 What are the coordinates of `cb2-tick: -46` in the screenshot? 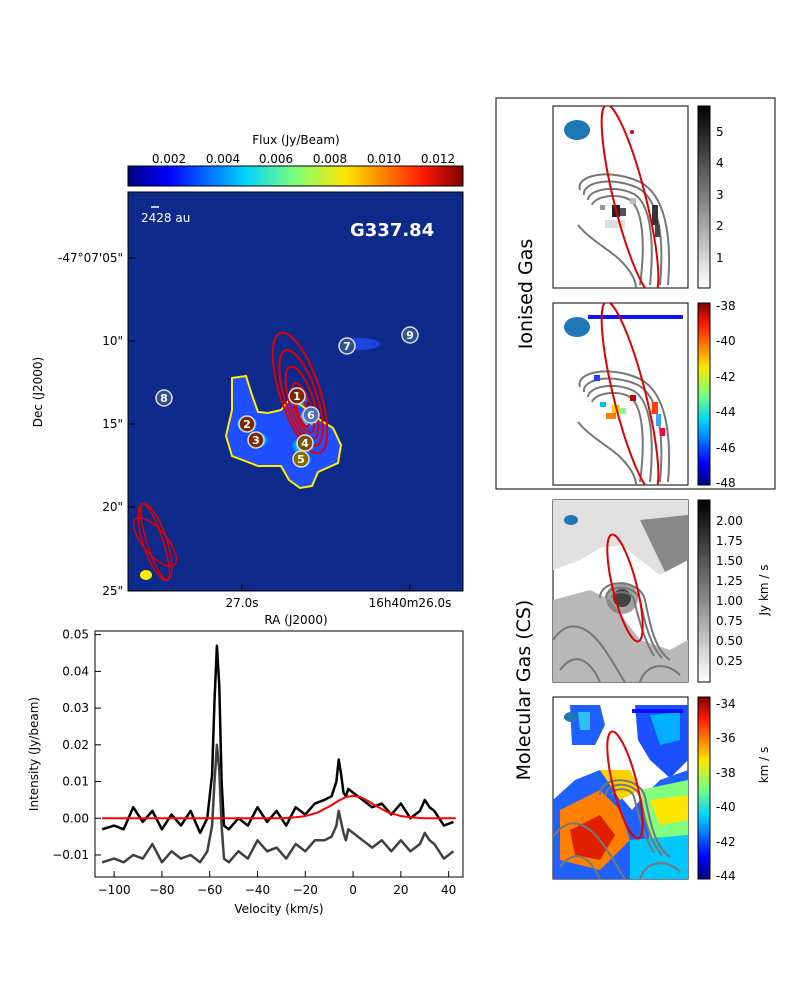 It's located at (726, 448).